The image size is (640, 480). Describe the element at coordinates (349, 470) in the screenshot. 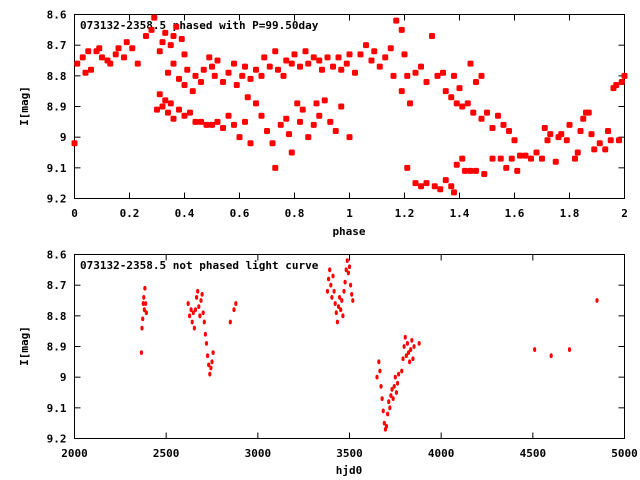

I see `x-axis-label: hjd0` at that location.